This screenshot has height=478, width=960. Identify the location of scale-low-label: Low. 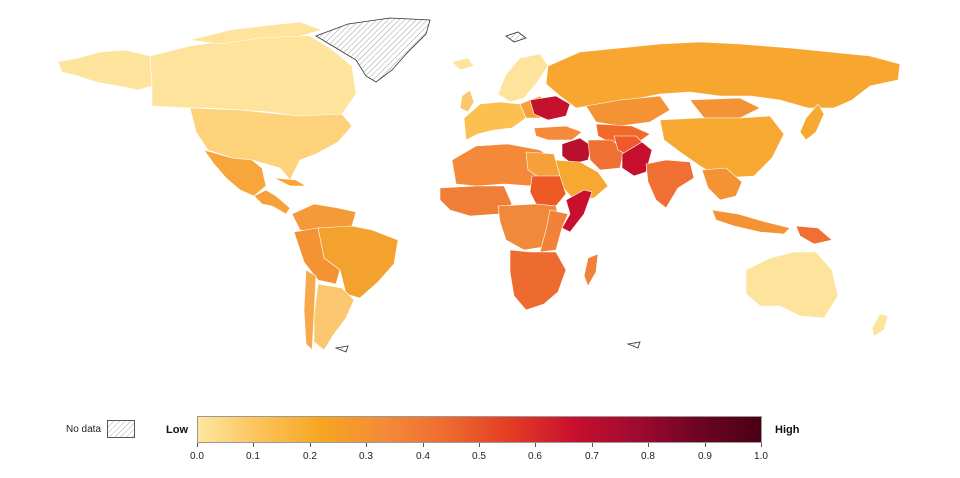
(177, 430).